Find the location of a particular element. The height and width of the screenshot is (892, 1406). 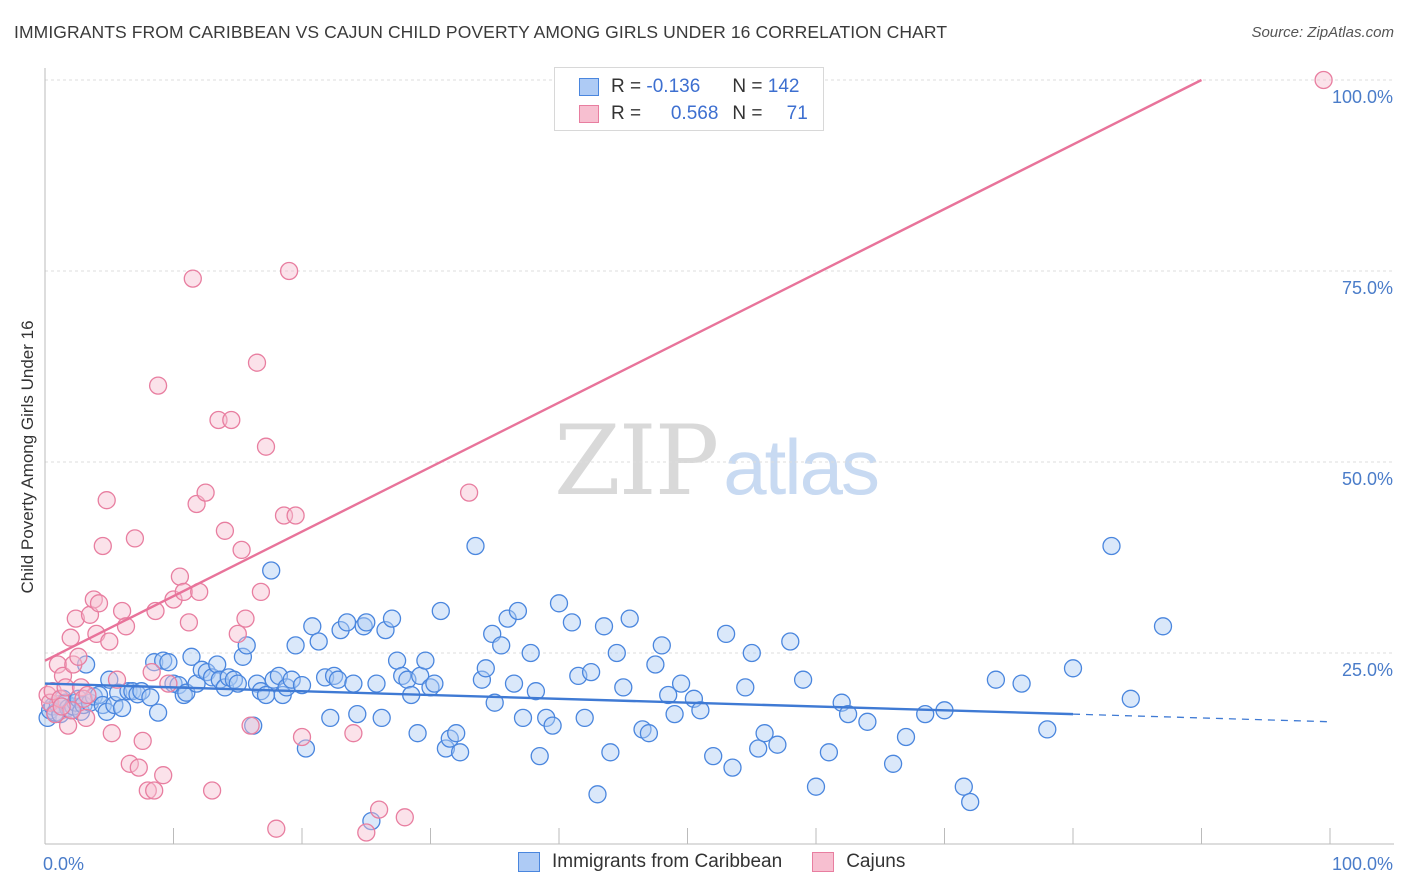

legend-r-value-cajuns: 0.568 is located at coordinates (694, 113).